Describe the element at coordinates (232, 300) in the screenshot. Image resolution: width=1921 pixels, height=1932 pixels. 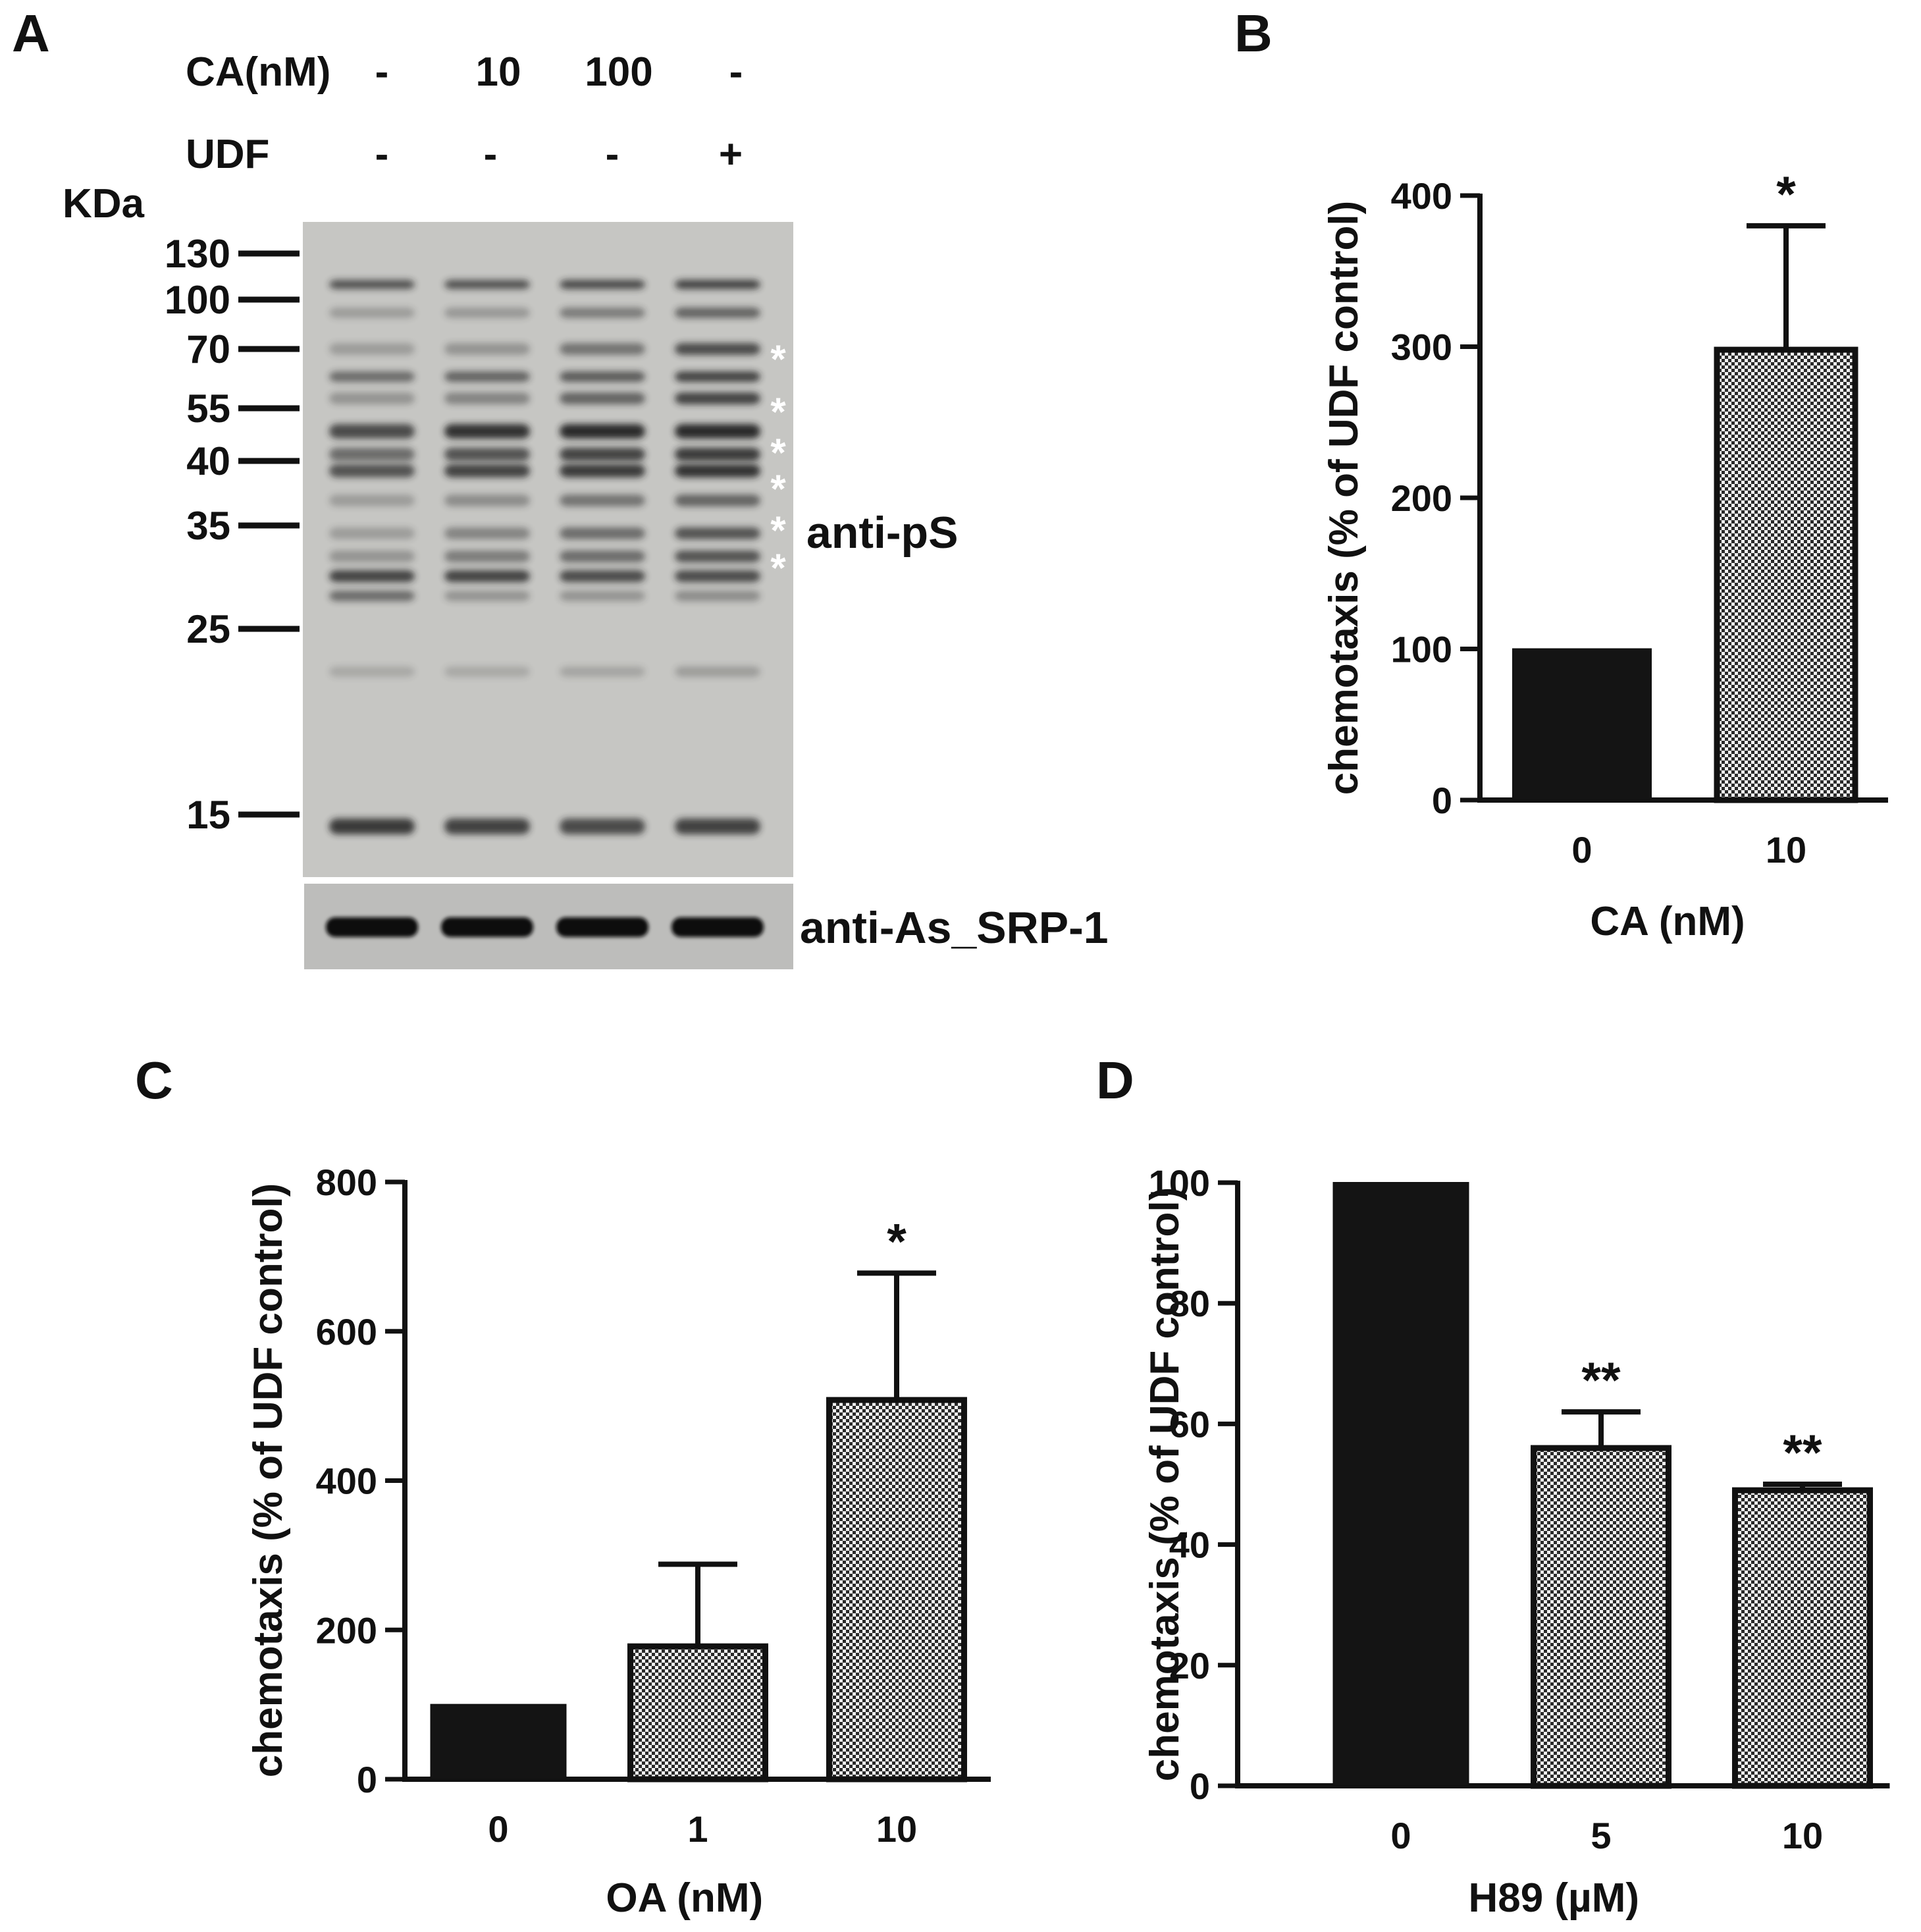
I see `mw-marker-100: 100` at that location.